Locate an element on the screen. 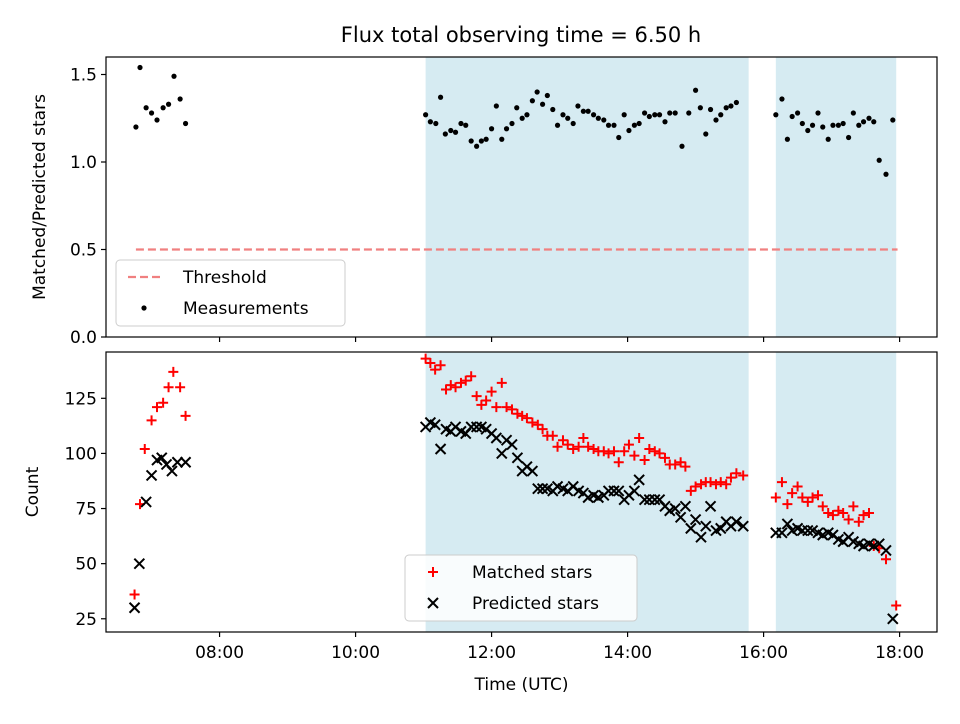  x-tick-label: 10:00 is located at coordinates (355, 653).